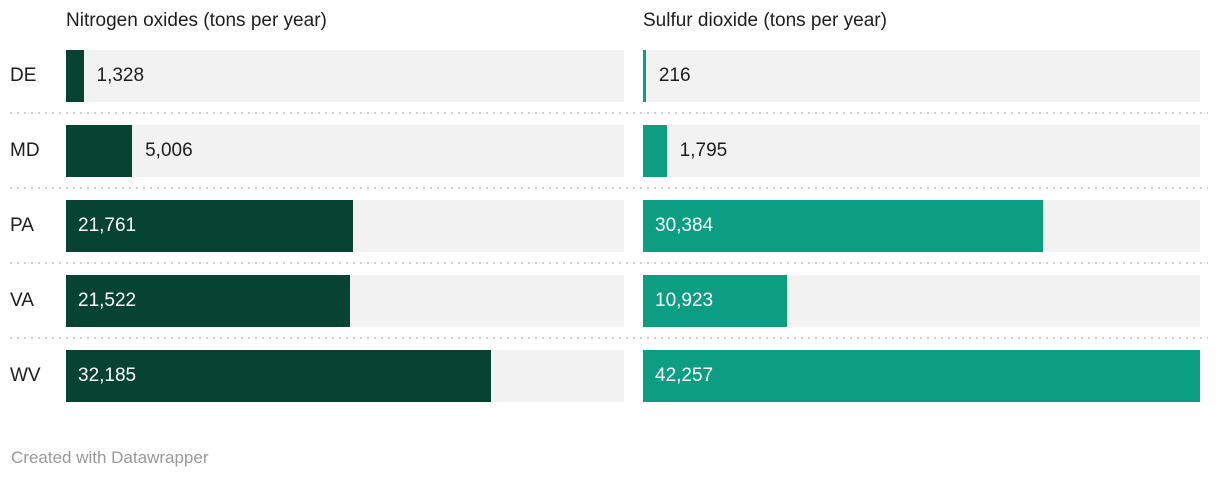 The height and width of the screenshot is (482, 1220). What do you see at coordinates (25, 375) in the screenshot?
I see `row-label: WV` at bounding box center [25, 375].